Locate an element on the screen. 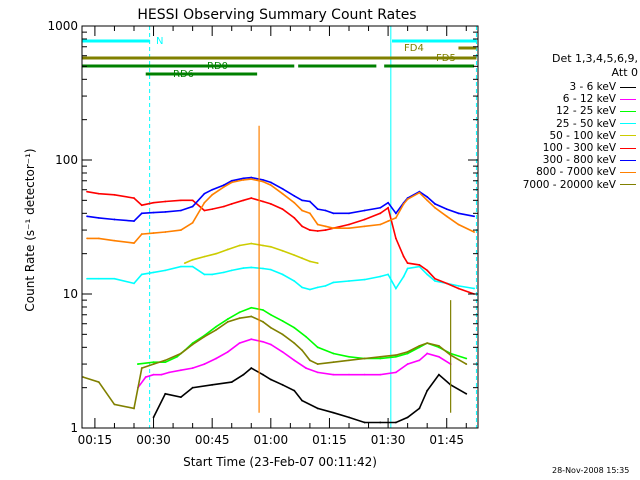  legend-label-2: 12 - 25 keV is located at coordinates (586, 111).